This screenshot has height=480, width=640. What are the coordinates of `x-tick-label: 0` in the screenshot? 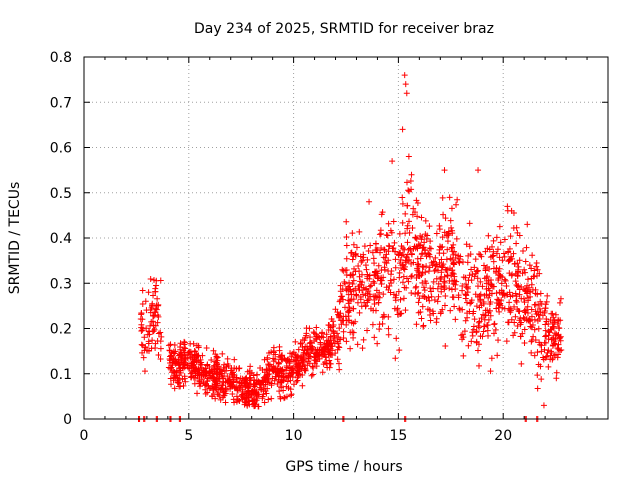 It's located at (84, 436).